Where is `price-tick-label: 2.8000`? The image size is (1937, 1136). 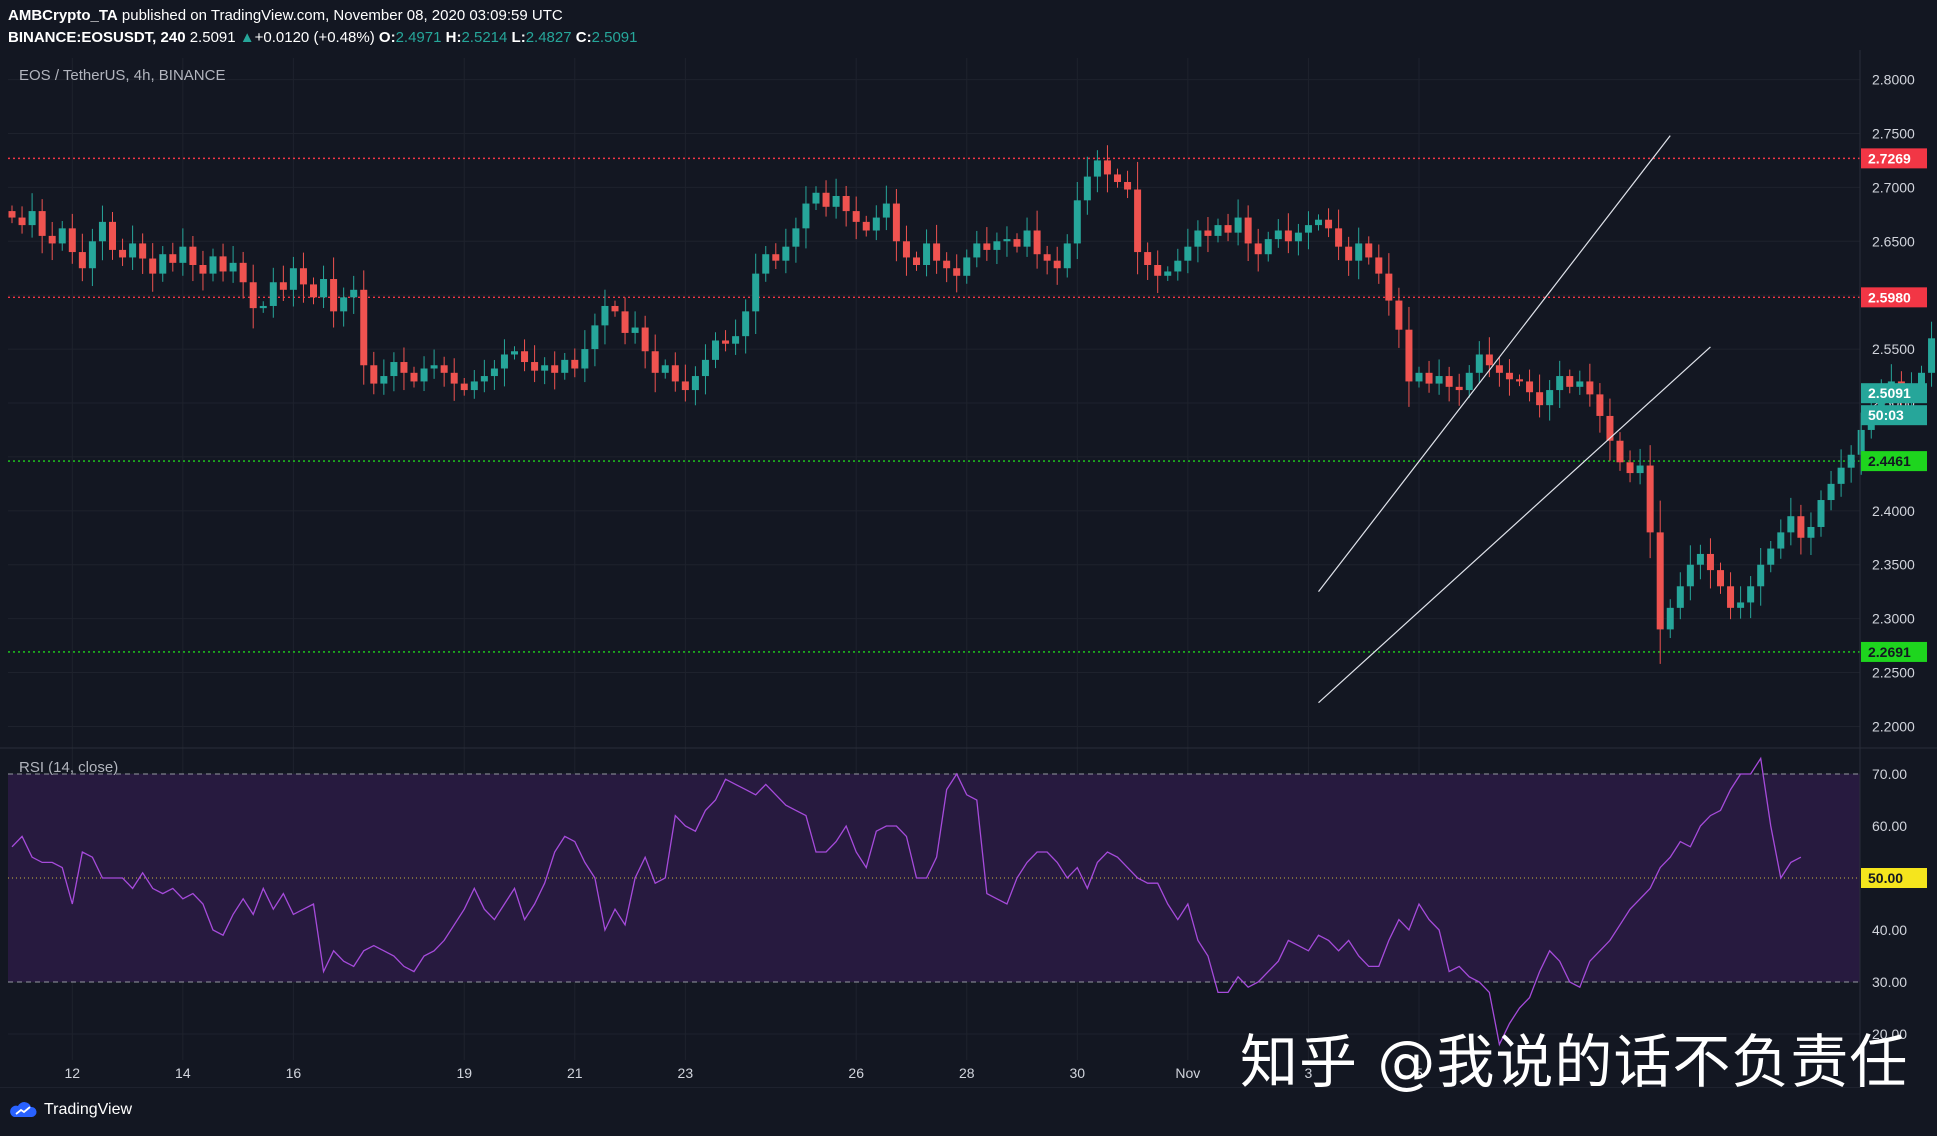
price-tick-label: 2.8000 is located at coordinates (1893, 80).